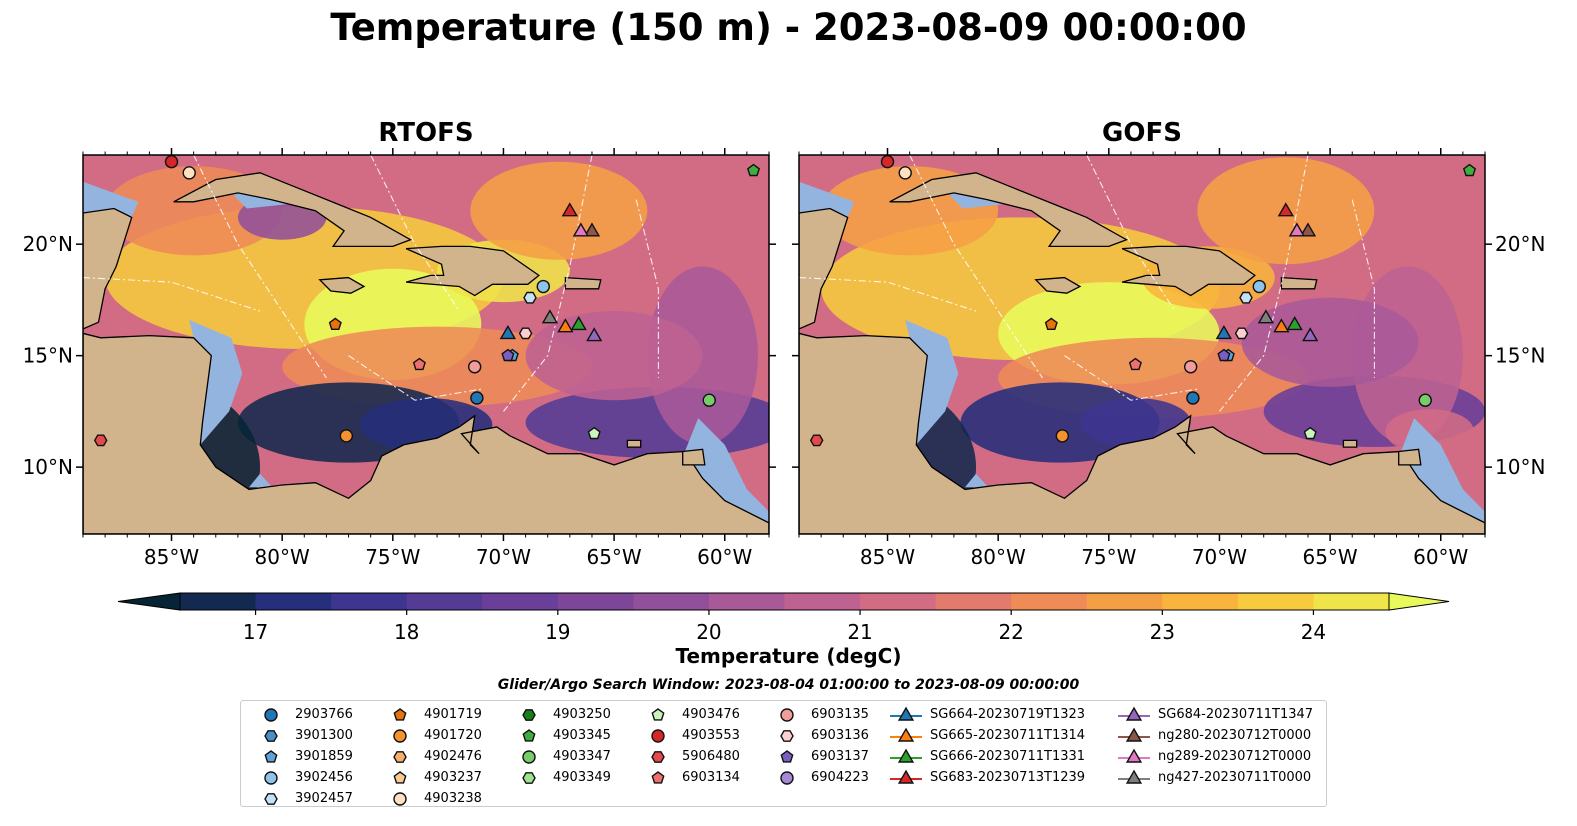  I want to click on colorbar-tick-label: 19, so click(557, 632).